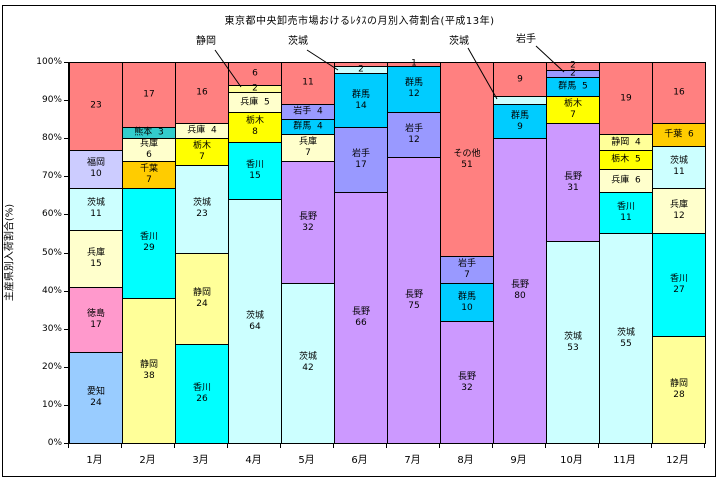  I want to click on x-tick-label: 3月, so click(200, 460).